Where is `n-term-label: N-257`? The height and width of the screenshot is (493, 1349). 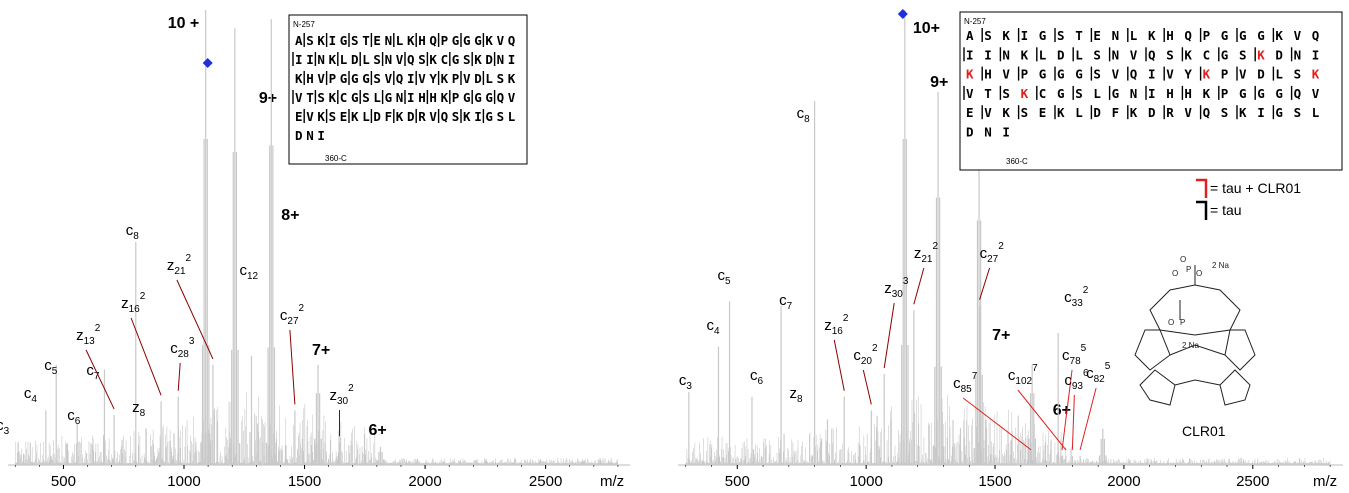 n-term-label: N-257 is located at coordinates (304, 24).